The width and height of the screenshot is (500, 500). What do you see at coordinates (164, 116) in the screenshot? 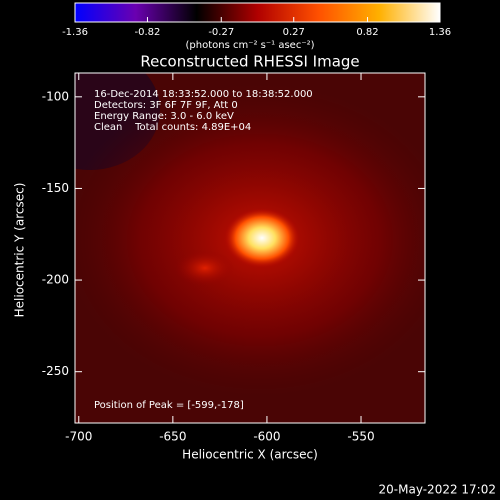
I see `annotation: Energy Range: 3.0 - 6.0 keV` at bounding box center [164, 116].